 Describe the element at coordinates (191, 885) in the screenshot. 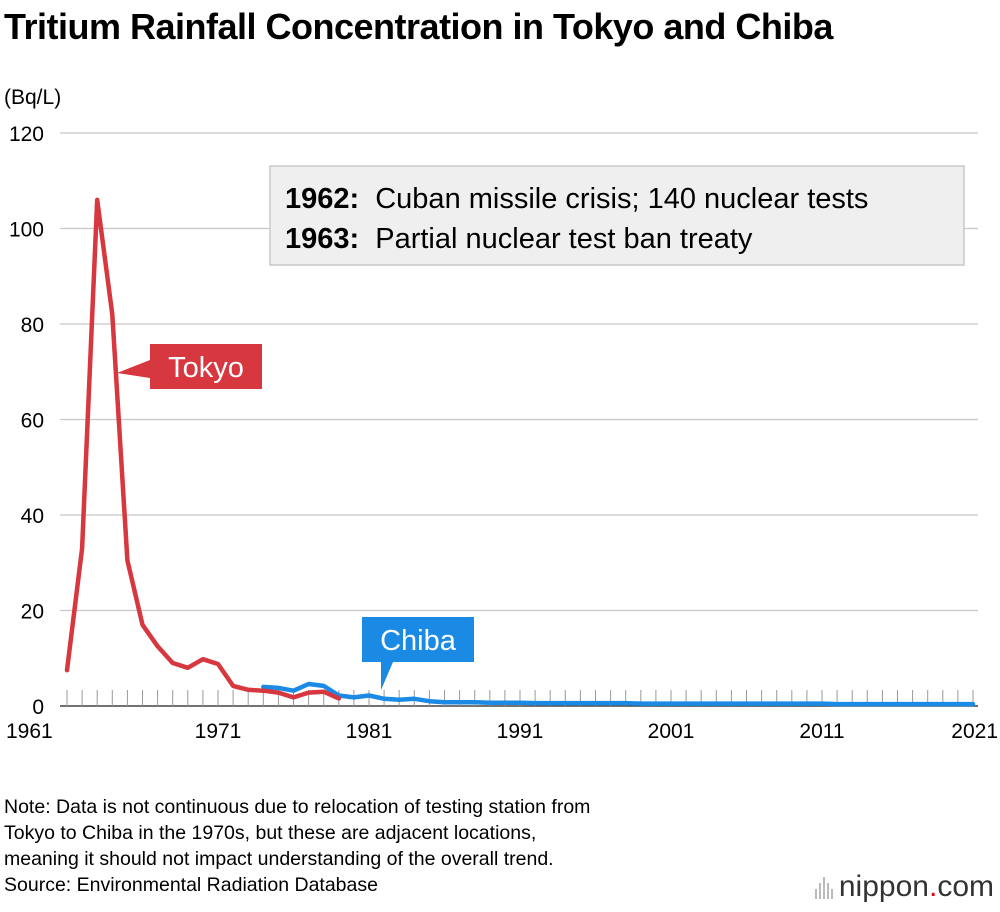

I see `source-line: Source: Environmental Radiation Database` at that location.